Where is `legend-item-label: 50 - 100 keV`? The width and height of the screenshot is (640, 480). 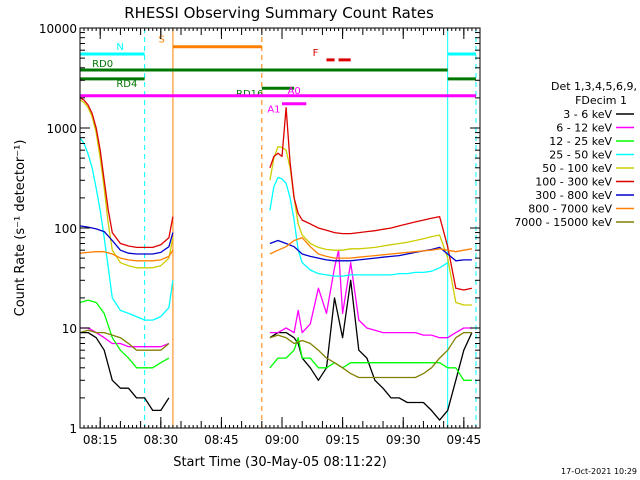 legend-item-label: 50 - 100 keV is located at coordinates (577, 168).